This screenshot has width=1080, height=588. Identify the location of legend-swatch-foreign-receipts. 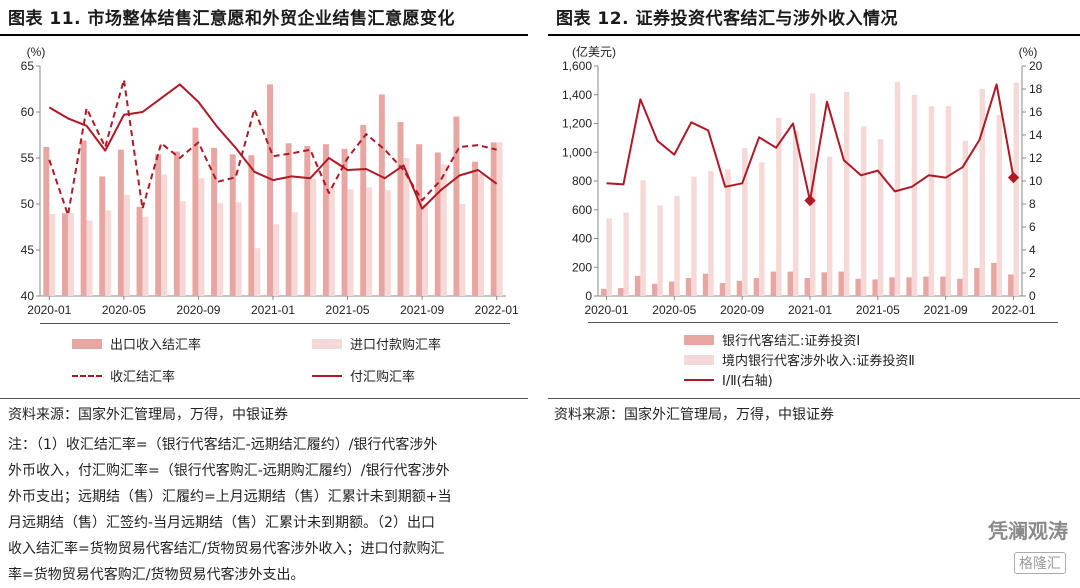
(699, 359).